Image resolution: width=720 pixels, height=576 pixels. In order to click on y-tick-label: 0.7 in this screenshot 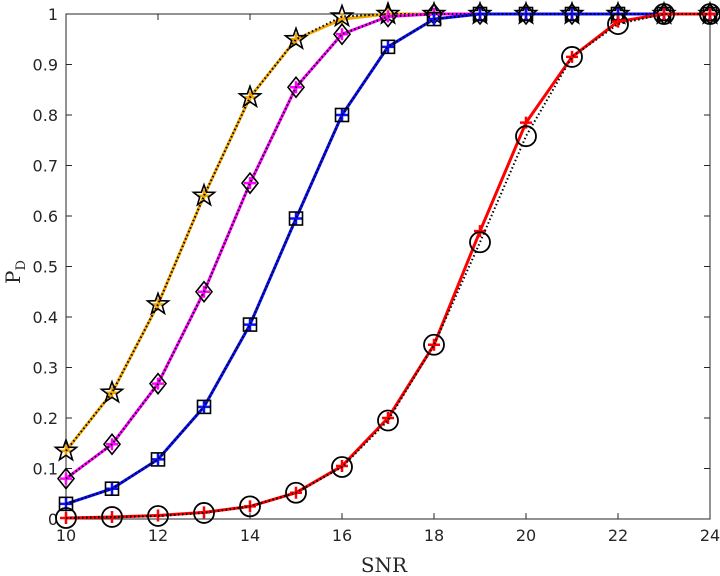, I will do `click(45, 166)`.